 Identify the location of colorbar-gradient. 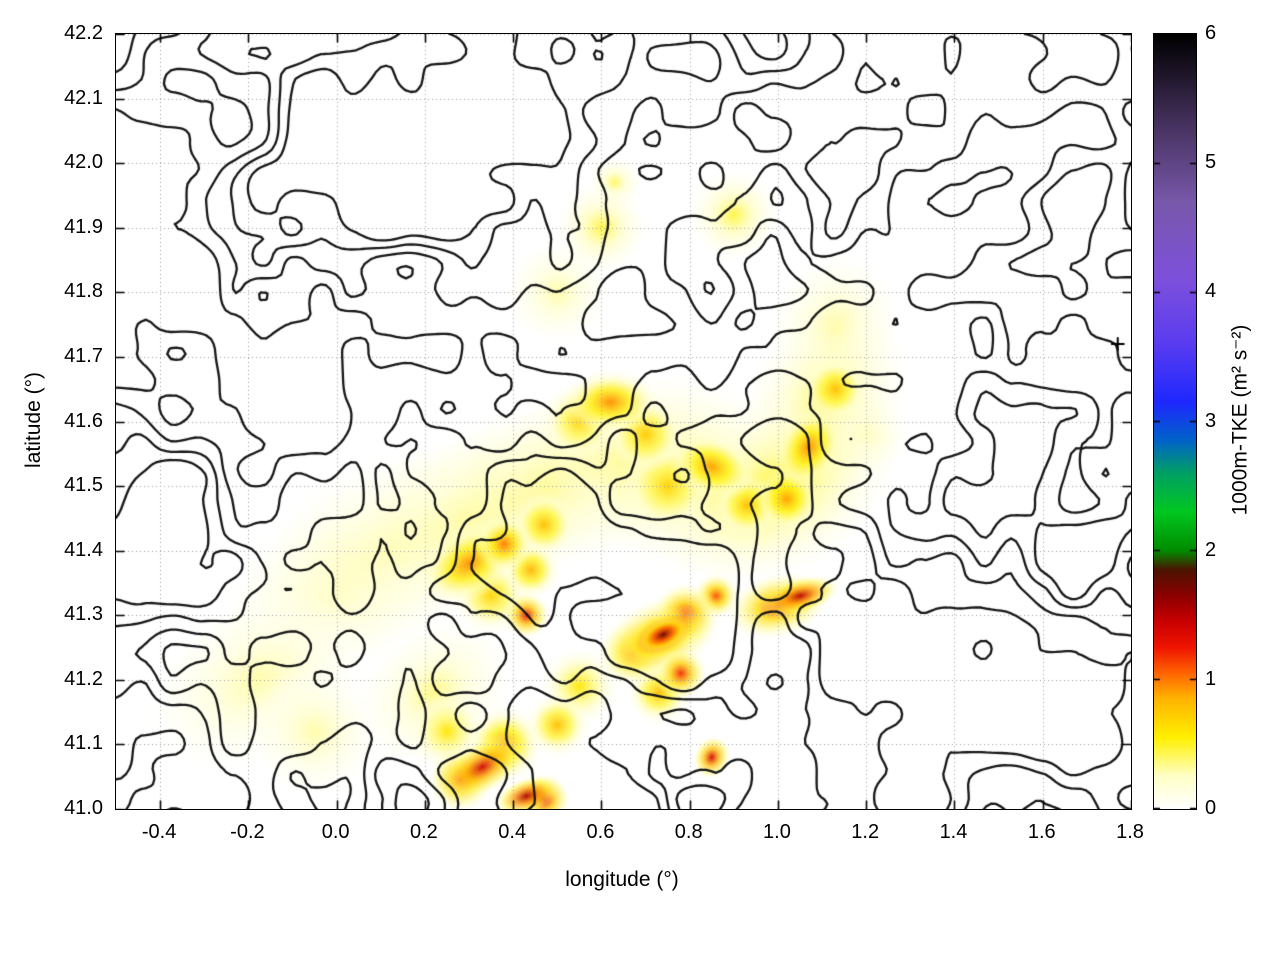
(1175, 421).